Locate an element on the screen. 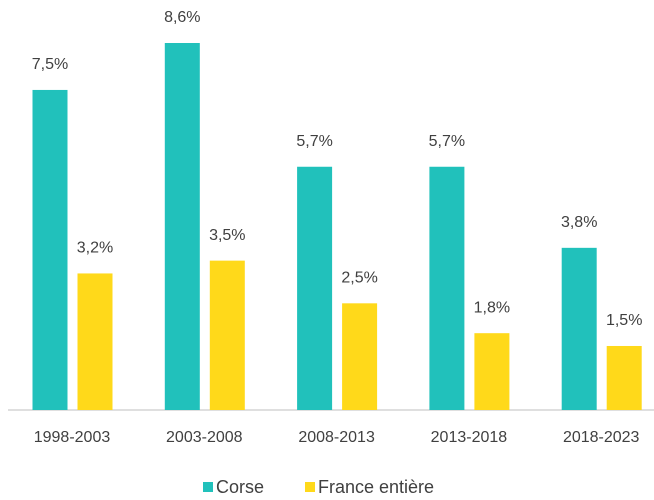 The height and width of the screenshot is (500, 654). legend-label: France entière is located at coordinates (376, 487).